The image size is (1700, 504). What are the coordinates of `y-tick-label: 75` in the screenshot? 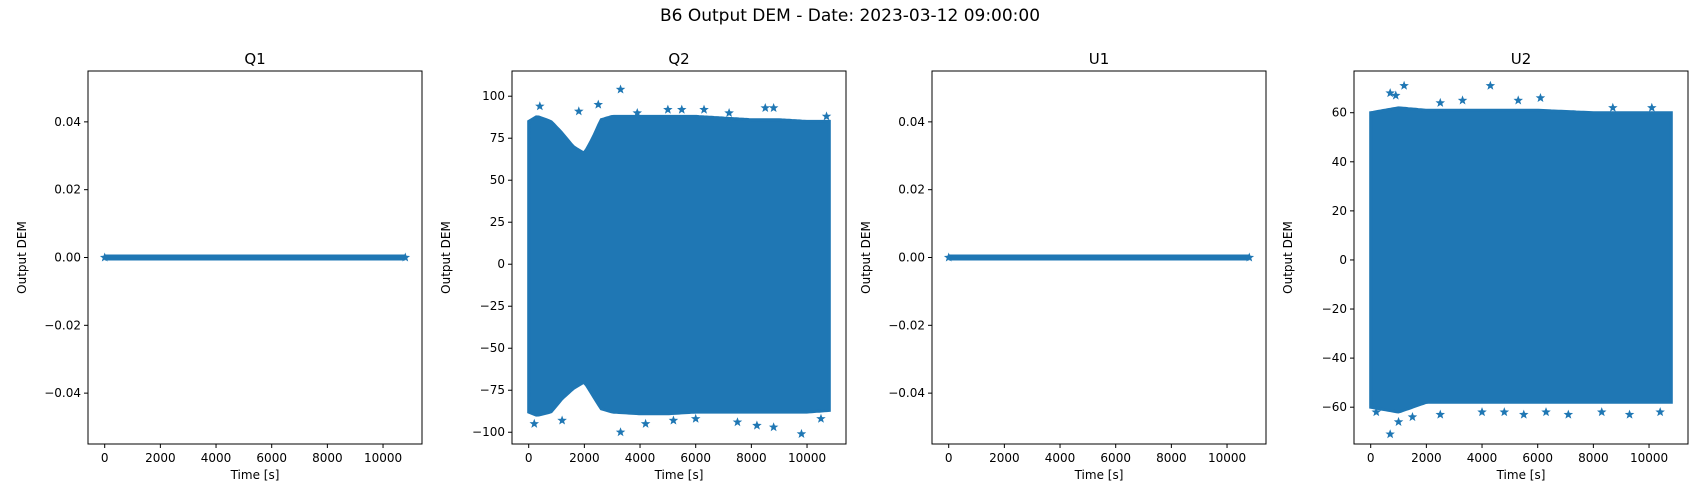 It's located at (497, 138).